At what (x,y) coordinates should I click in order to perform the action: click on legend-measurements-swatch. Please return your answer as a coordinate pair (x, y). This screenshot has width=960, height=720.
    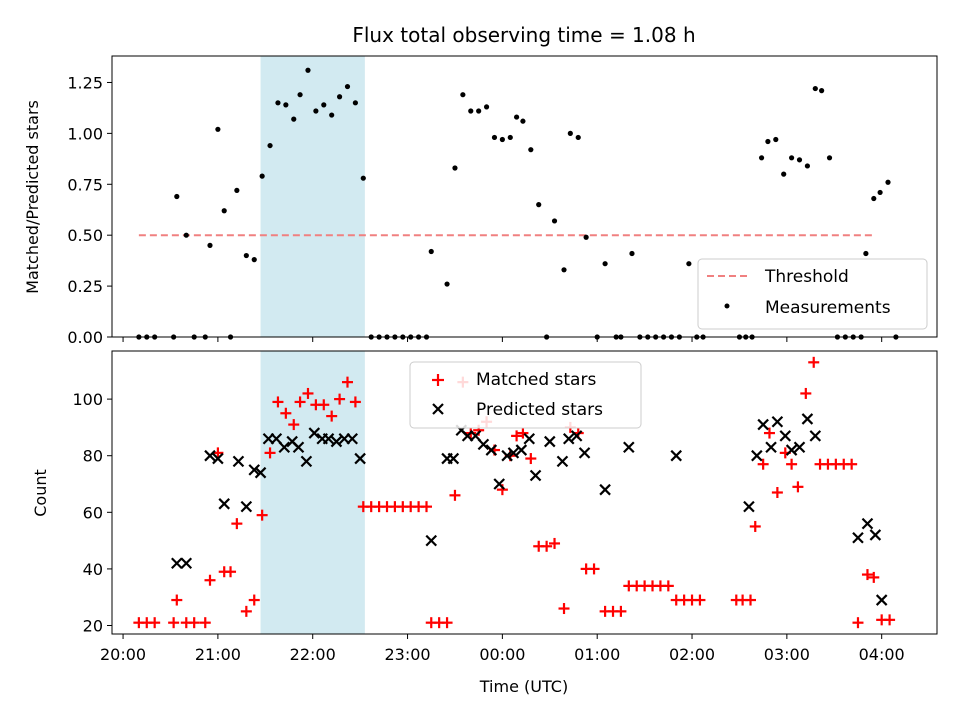
    Looking at the image, I should click on (727, 306).